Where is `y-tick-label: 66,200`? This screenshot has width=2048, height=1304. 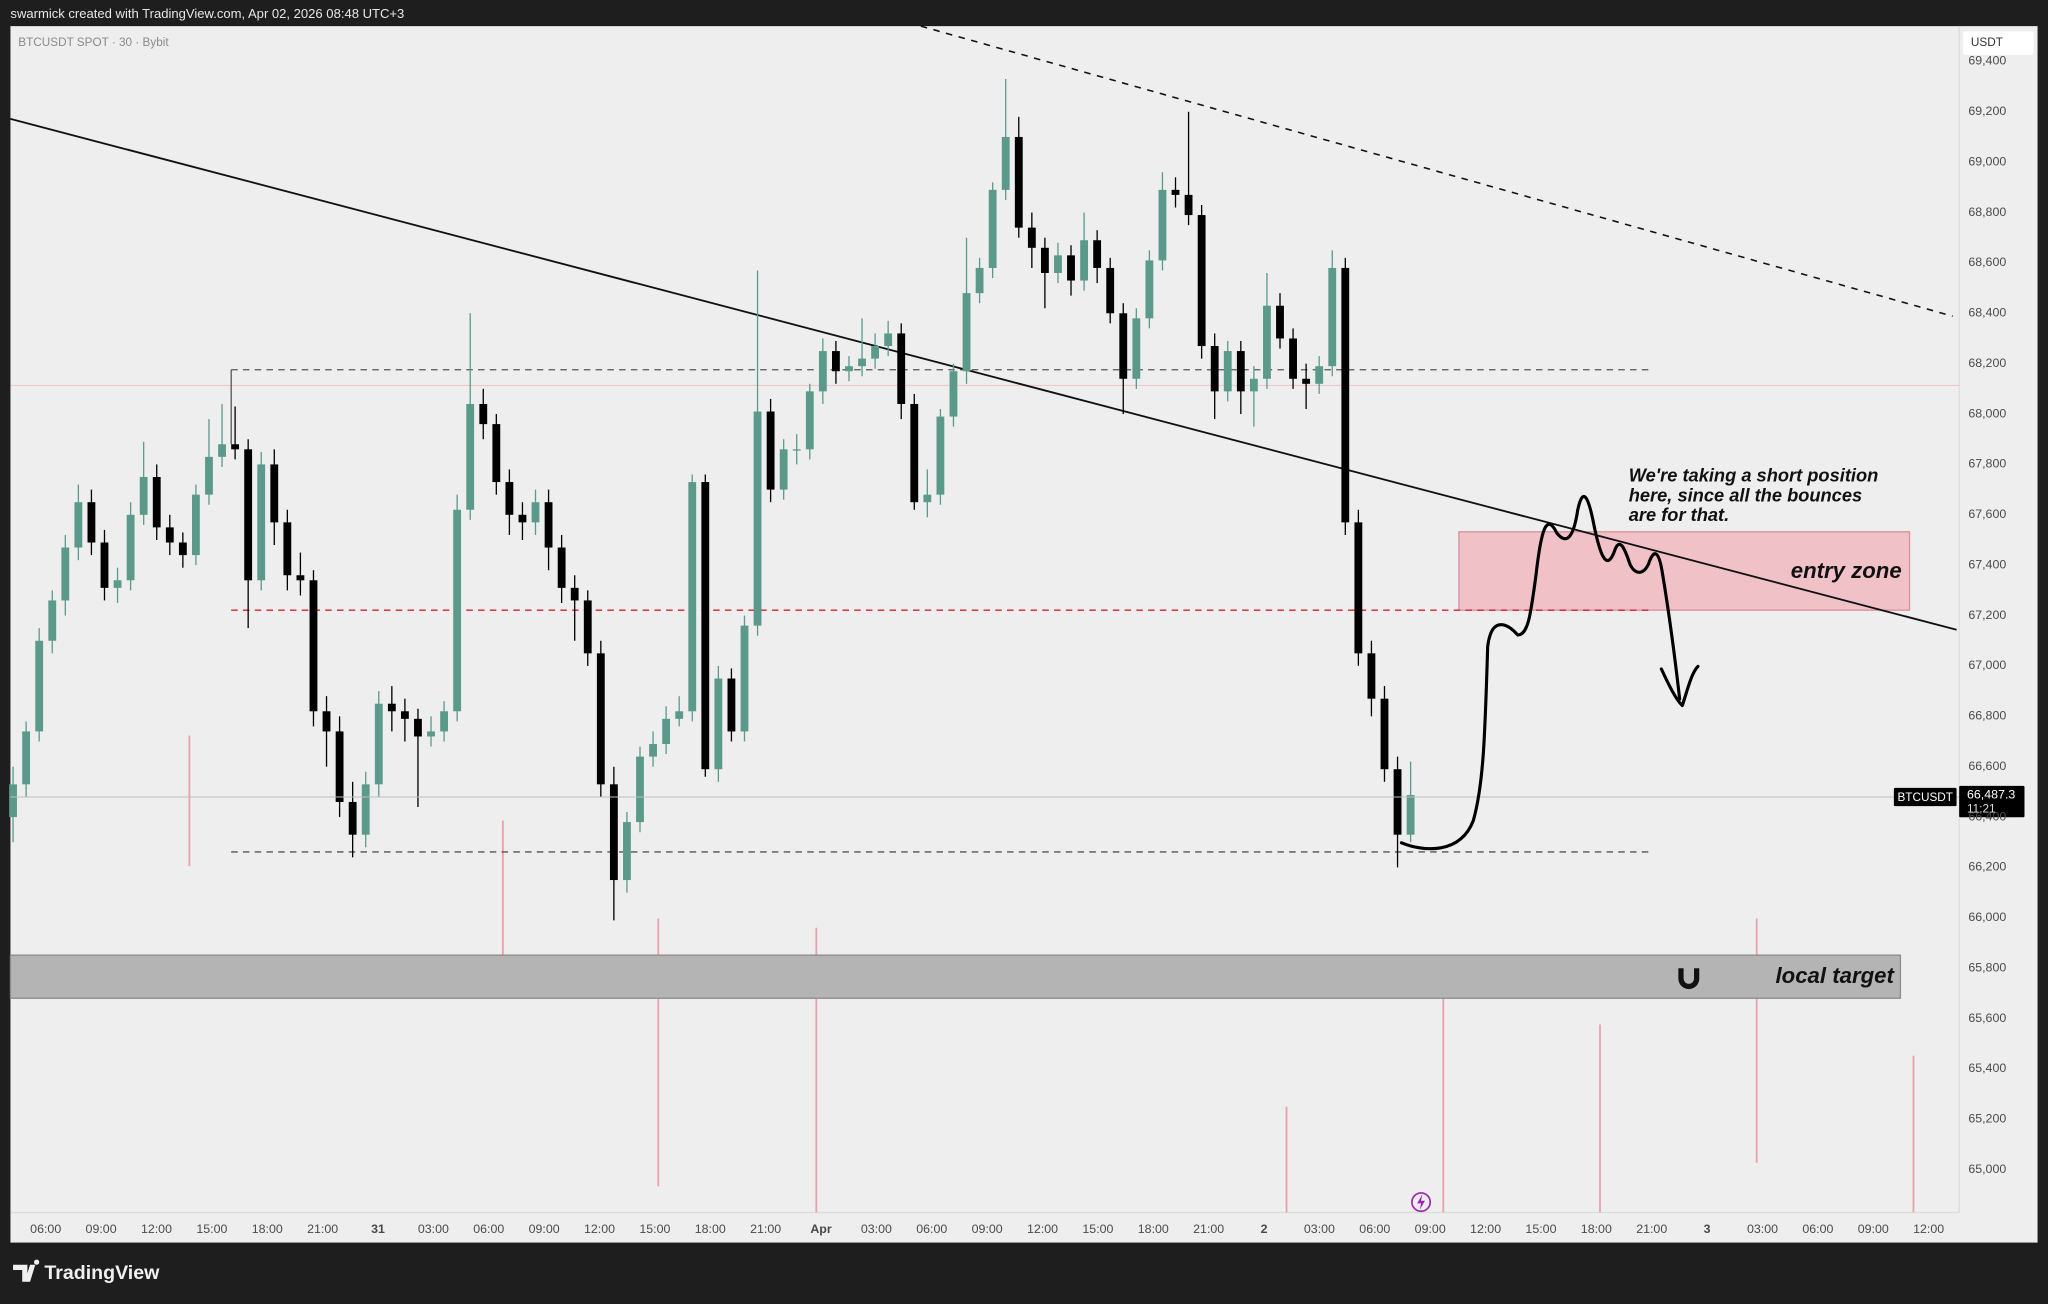
y-tick-label: 66,200 is located at coordinates (1987, 867).